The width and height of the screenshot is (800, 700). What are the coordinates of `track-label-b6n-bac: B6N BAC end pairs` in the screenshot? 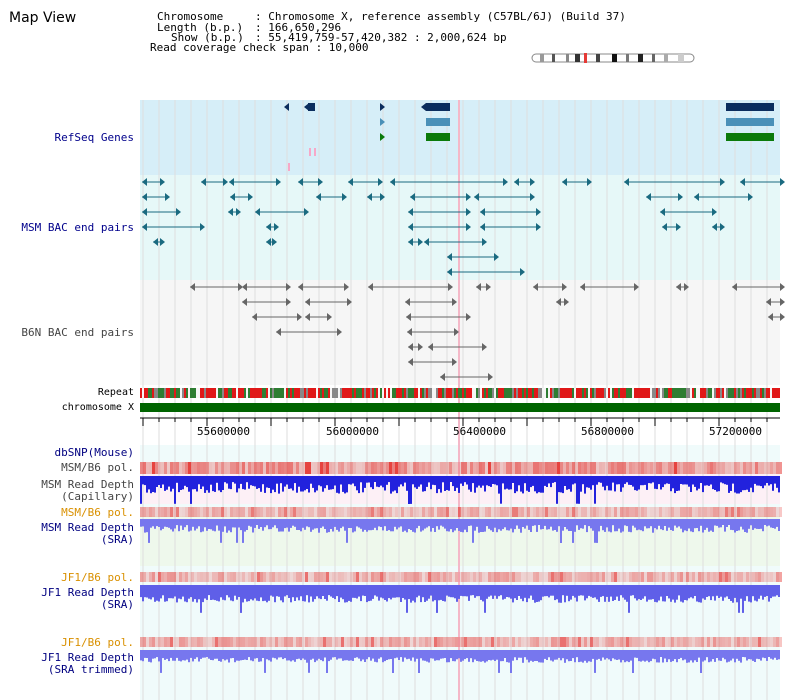 It's located at (77, 332).